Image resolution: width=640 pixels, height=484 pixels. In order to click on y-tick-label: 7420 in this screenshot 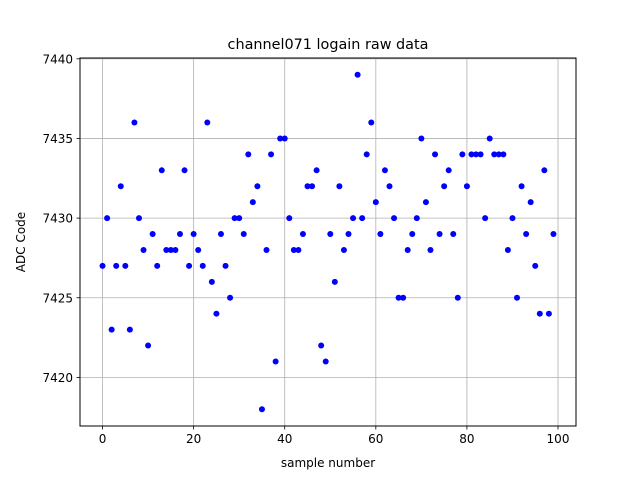, I will do `click(57, 378)`.